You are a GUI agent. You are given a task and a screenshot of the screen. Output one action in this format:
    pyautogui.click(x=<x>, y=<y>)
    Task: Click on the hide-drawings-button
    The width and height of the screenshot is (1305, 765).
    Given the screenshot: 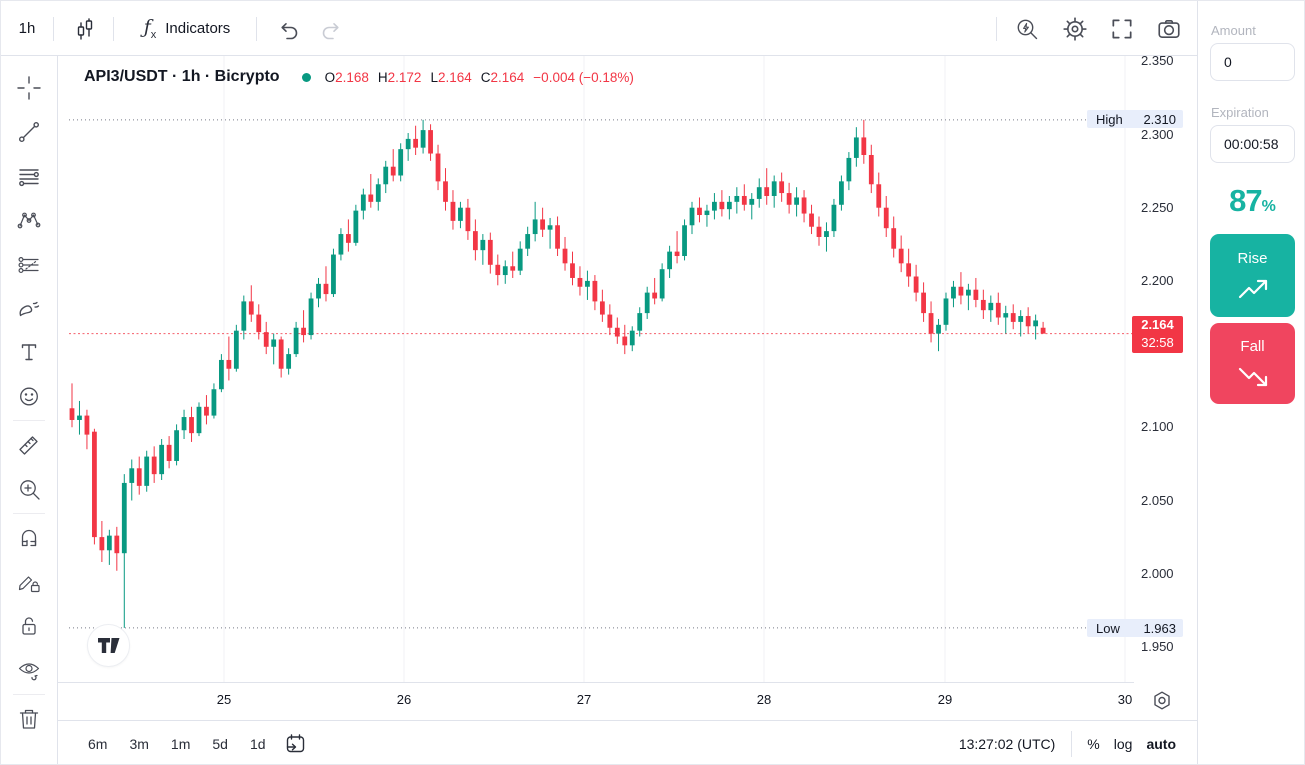 What is the action you would take?
    pyautogui.click(x=29, y=670)
    